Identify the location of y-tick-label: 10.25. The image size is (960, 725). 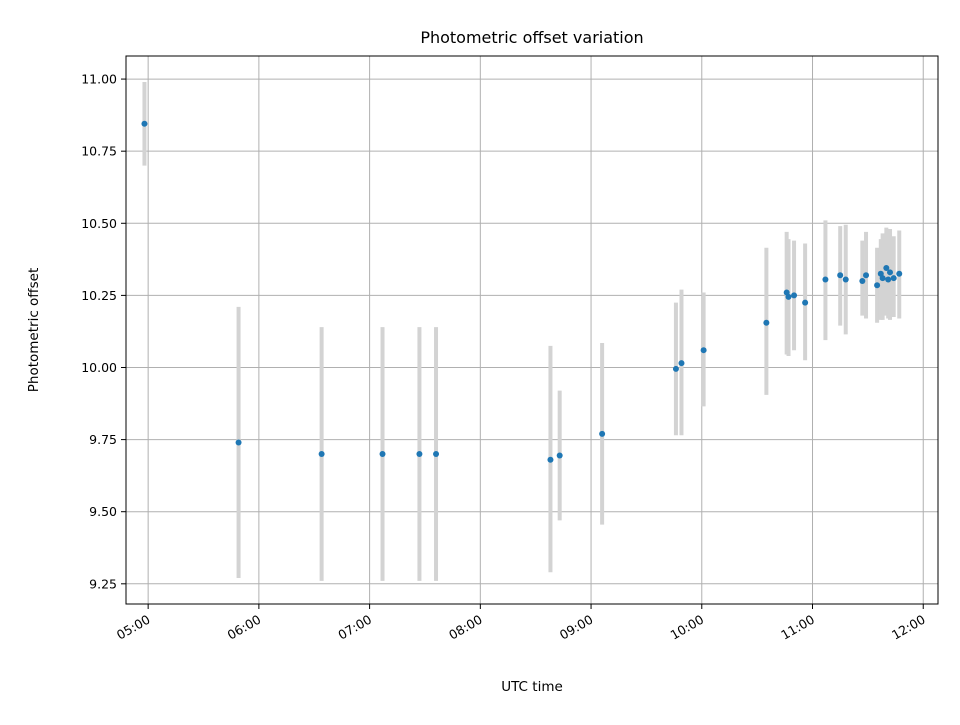
(99, 295).